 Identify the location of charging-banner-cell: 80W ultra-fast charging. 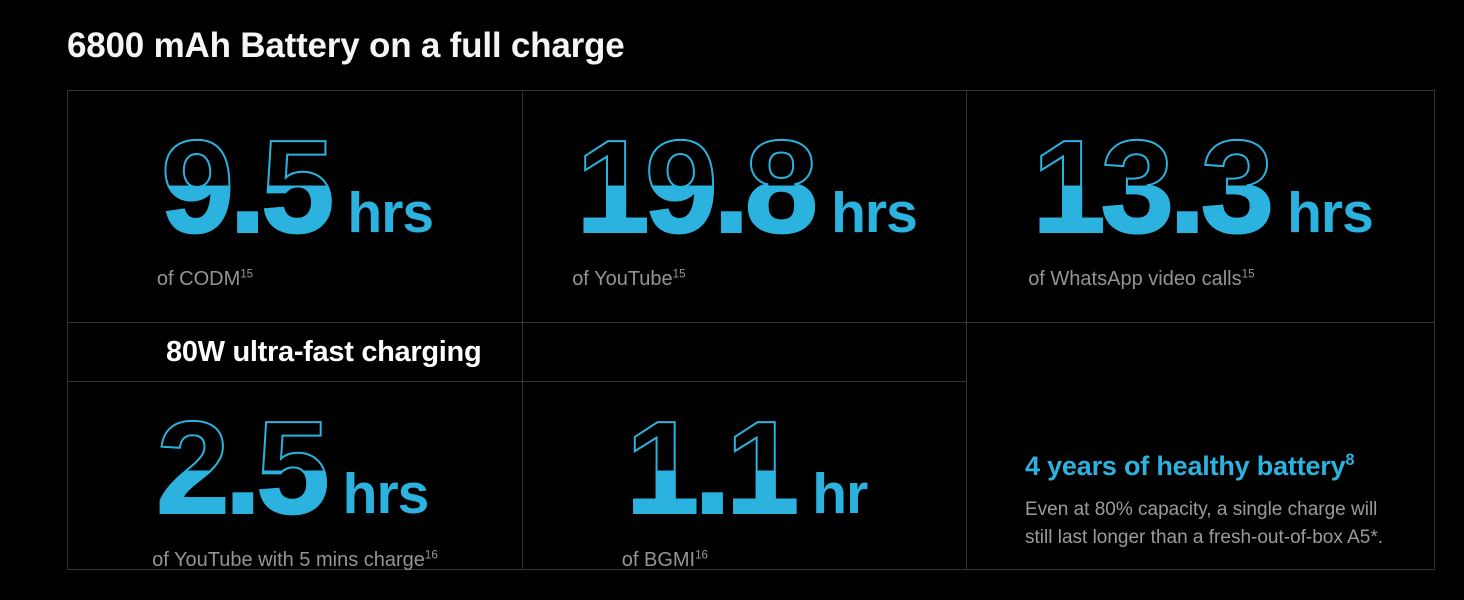
(295, 353).